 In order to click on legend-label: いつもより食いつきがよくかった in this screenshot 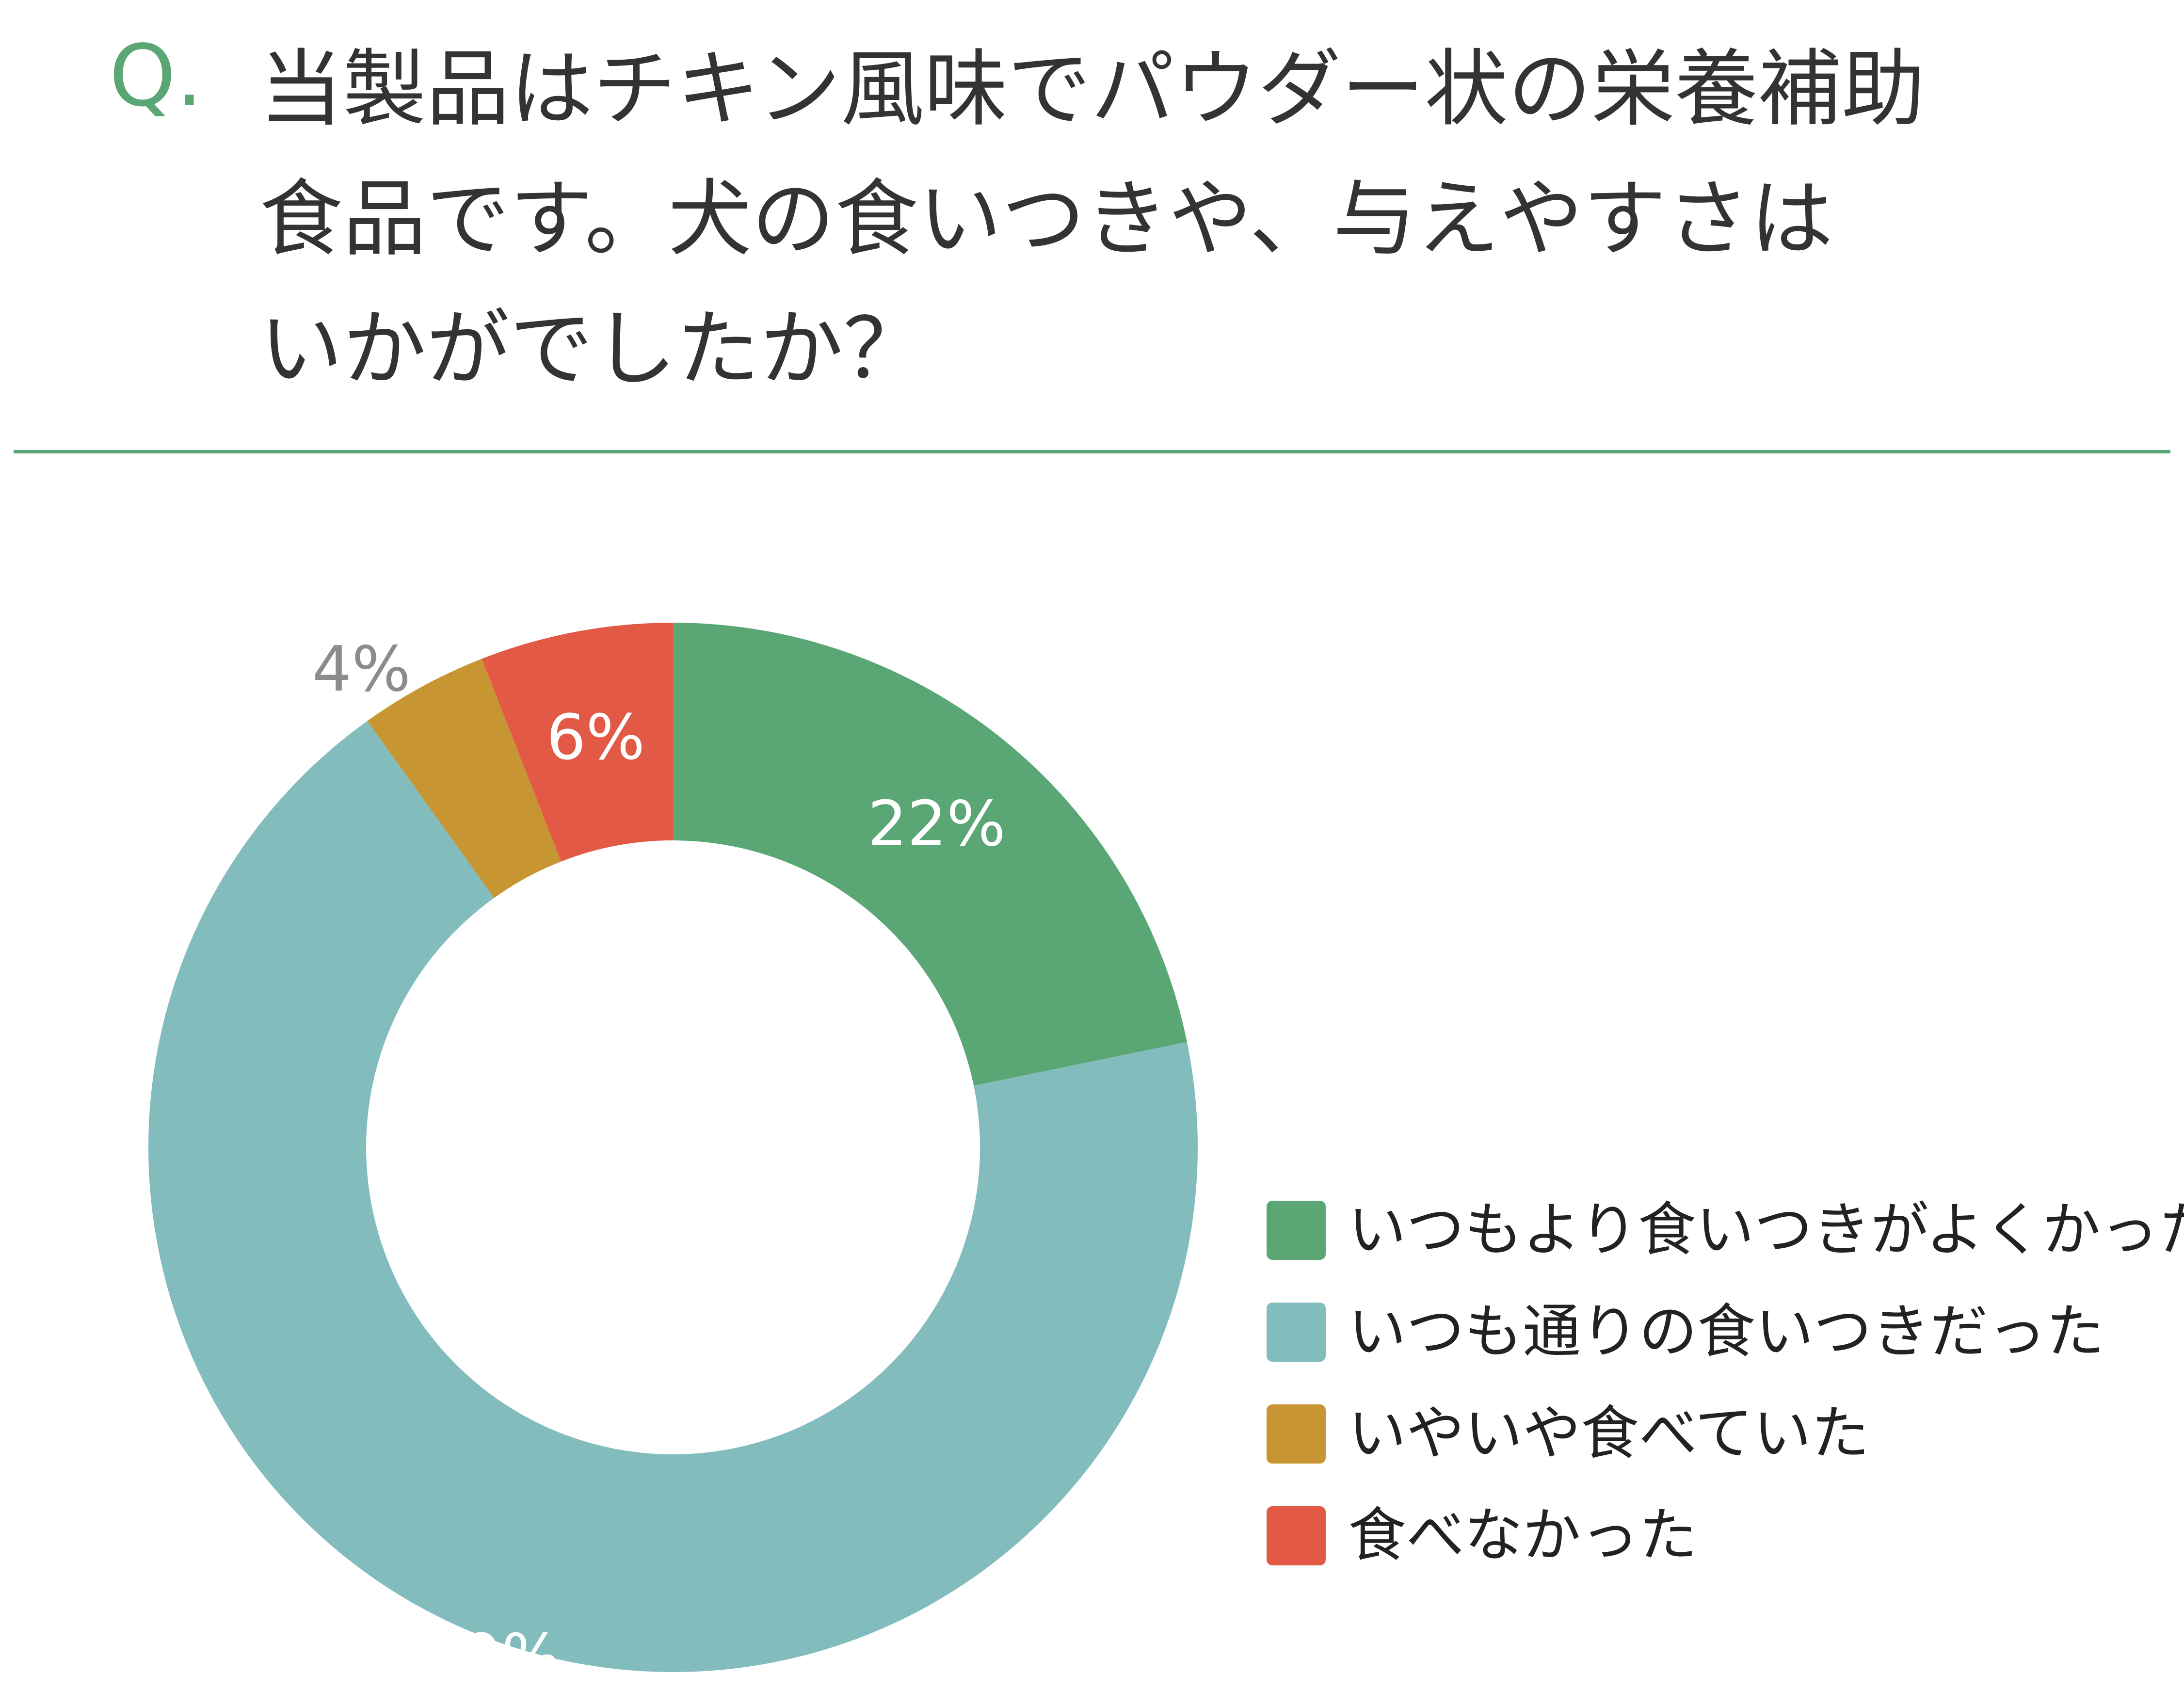, I will do `click(1766, 1230)`.